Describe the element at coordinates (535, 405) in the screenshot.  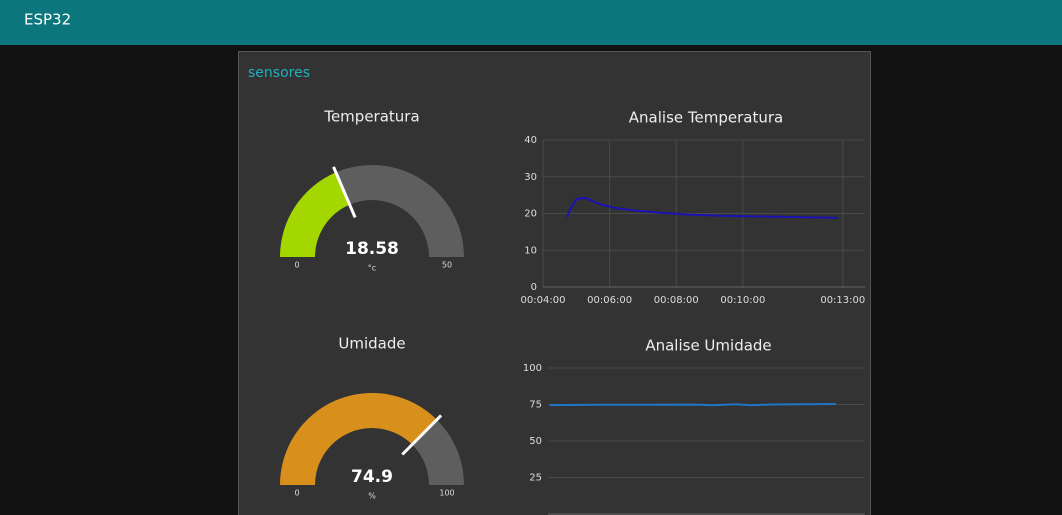
I see `y-tick-label: 75` at that location.